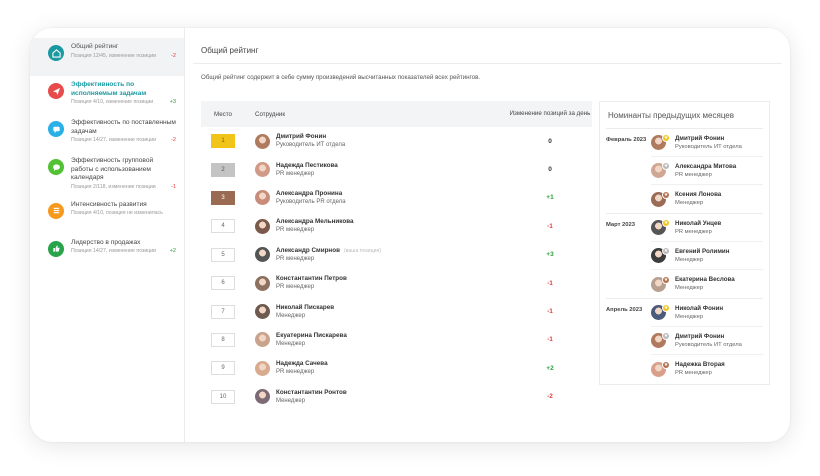  I want to click on place-badge: 2, so click(223, 169).